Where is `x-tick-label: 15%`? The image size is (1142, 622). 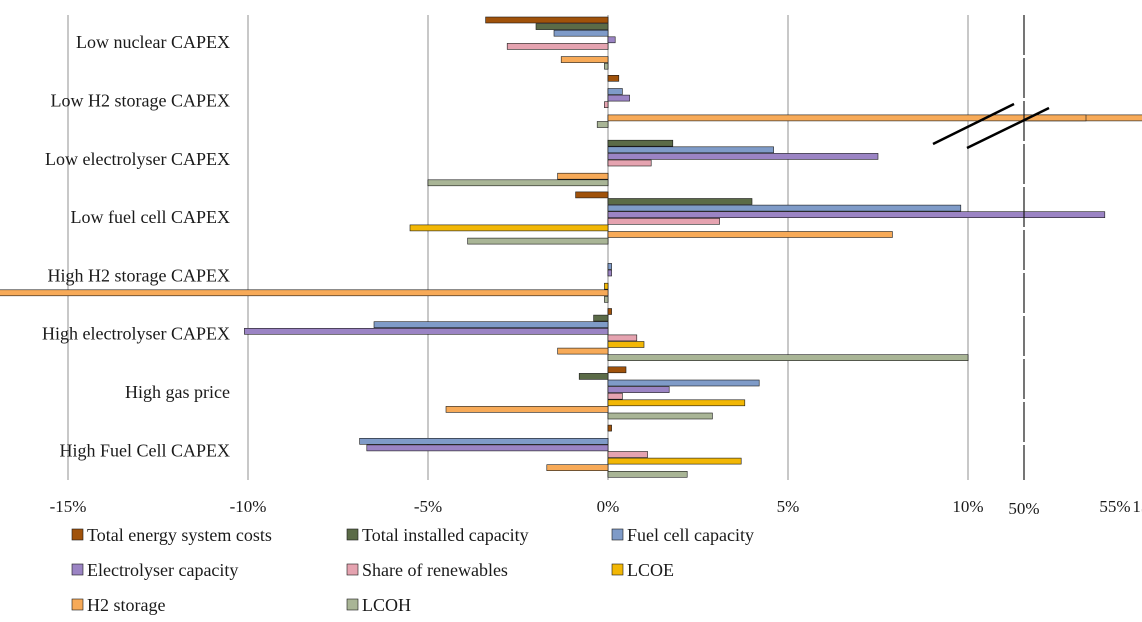 x-tick-label: 15% is located at coordinates (1137, 506).